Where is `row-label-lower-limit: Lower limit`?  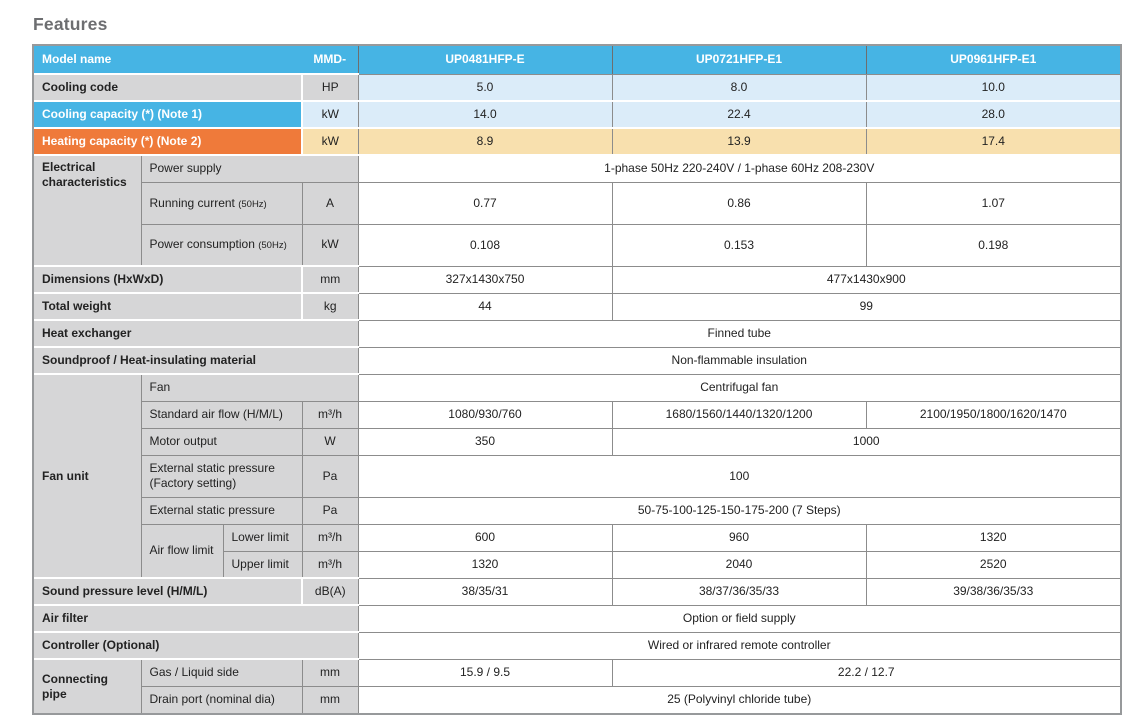
row-label-lower-limit: Lower limit is located at coordinates (263, 538).